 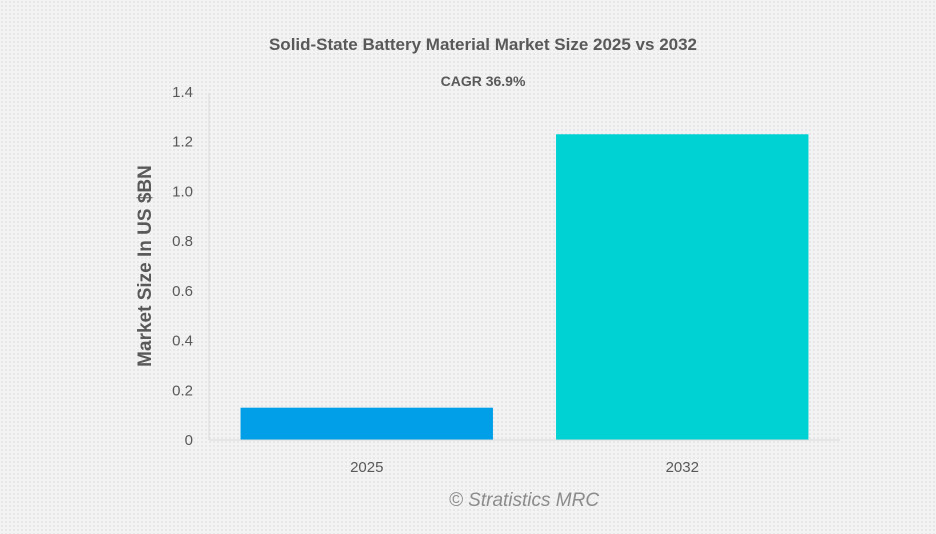 What do you see at coordinates (524, 500) in the screenshot?
I see `watermark: © Stratistics MRC` at bounding box center [524, 500].